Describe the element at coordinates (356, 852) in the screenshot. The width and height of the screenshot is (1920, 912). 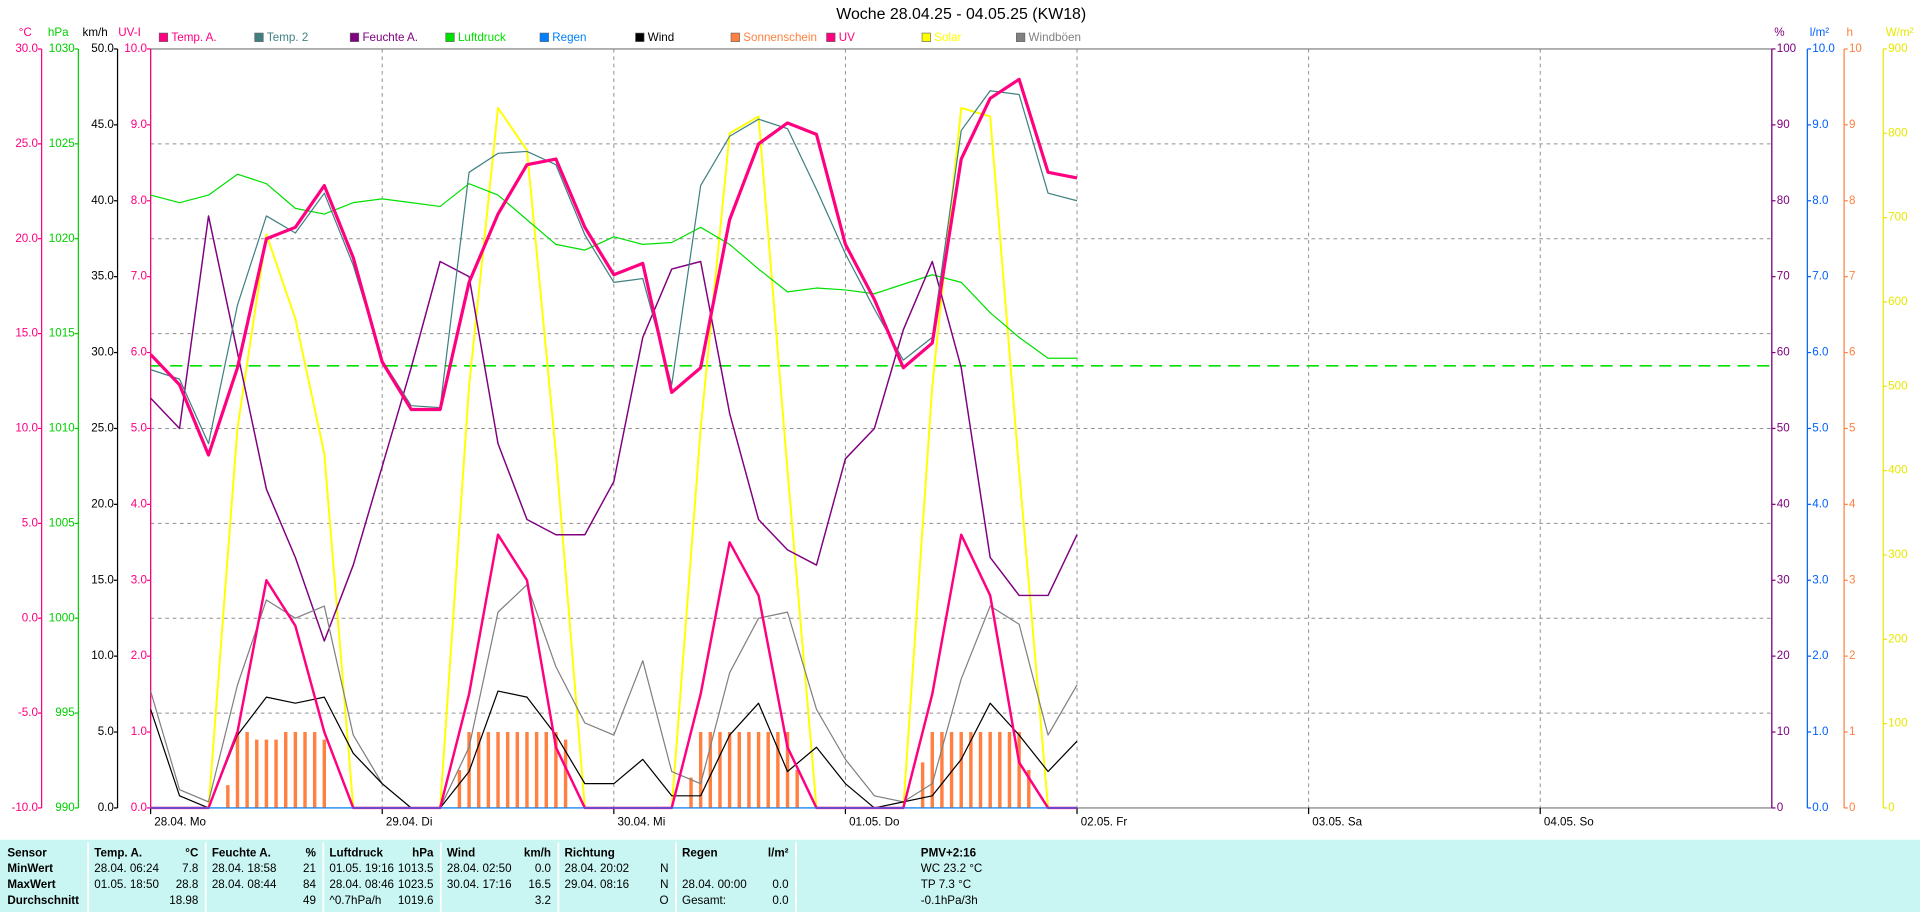
I see `column-header: Luftdruck` at that location.